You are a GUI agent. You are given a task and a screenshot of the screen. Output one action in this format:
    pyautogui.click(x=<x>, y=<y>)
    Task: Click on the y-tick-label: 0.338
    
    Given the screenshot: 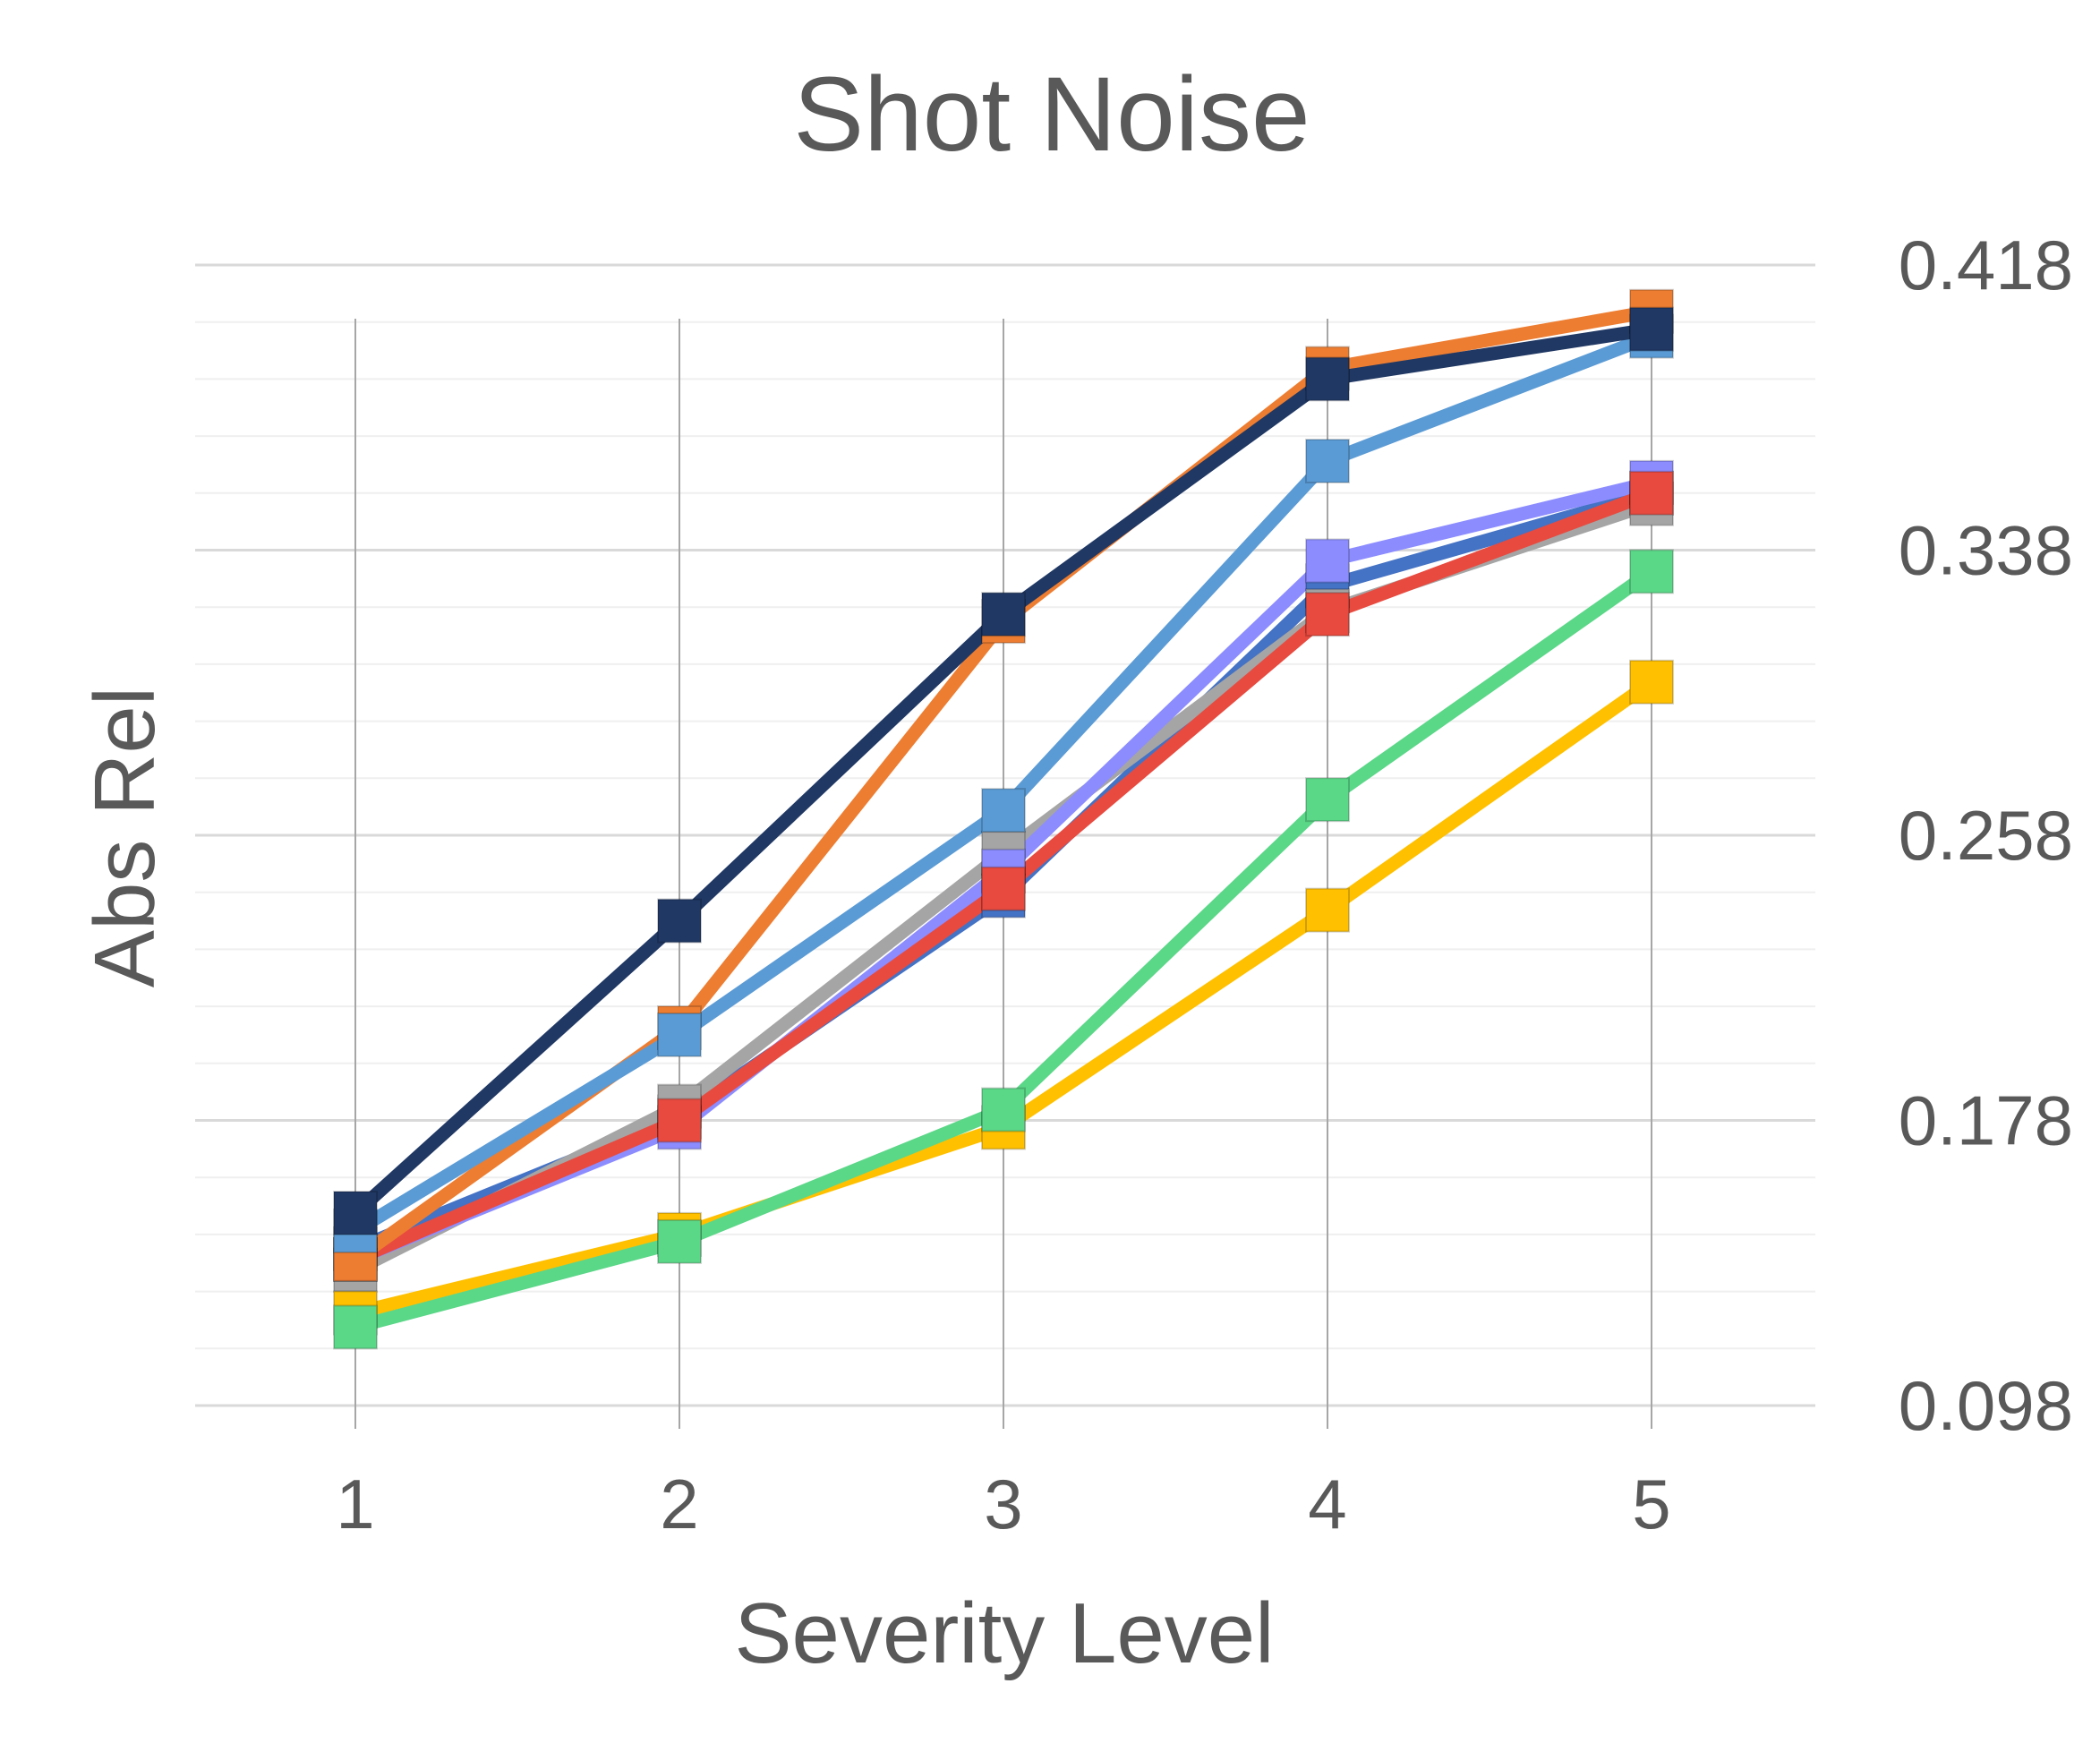 What is the action you would take?
    pyautogui.click(x=1986, y=550)
    